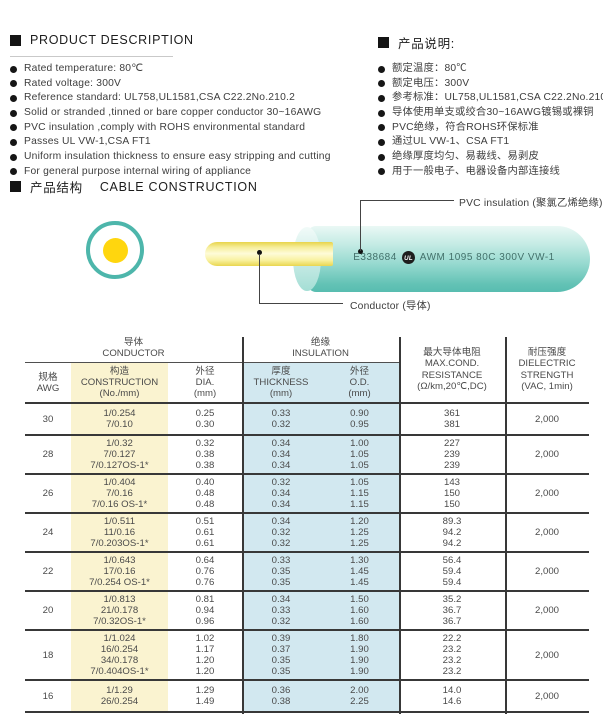 The image size is (603, 714). I want to click on construction-cell: 1/0.813 21/0.178 7/0.32OS-1*, so click(119, 610).